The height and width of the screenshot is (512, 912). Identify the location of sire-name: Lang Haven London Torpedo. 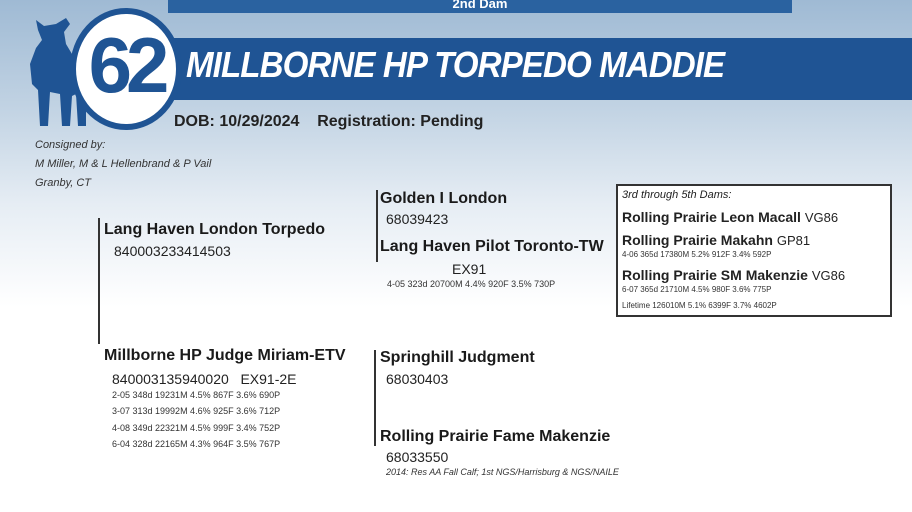
(215, 229).